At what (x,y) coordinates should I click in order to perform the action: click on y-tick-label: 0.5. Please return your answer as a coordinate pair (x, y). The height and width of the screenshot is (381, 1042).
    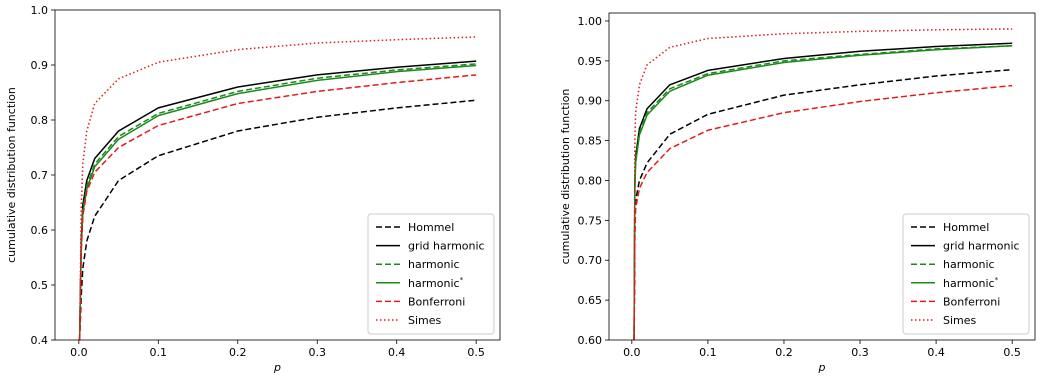
    Looking at the image, I should click on (40, 285).